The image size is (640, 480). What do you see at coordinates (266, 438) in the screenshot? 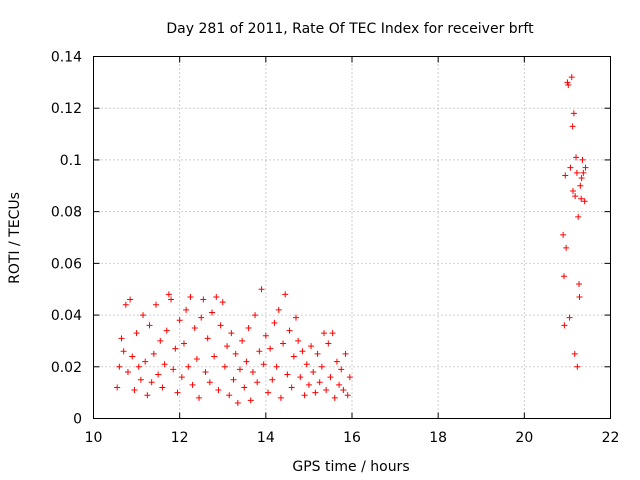
I see `x-tick-label: 14` at bounding box center [266, 438].